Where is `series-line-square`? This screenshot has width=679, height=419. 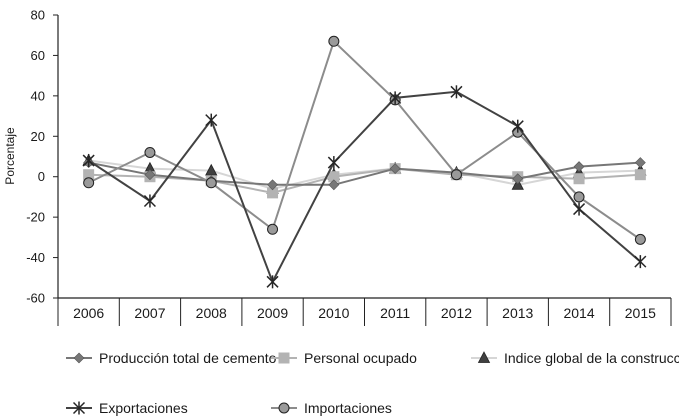 series-line-square is located at coordinates (364, 180).